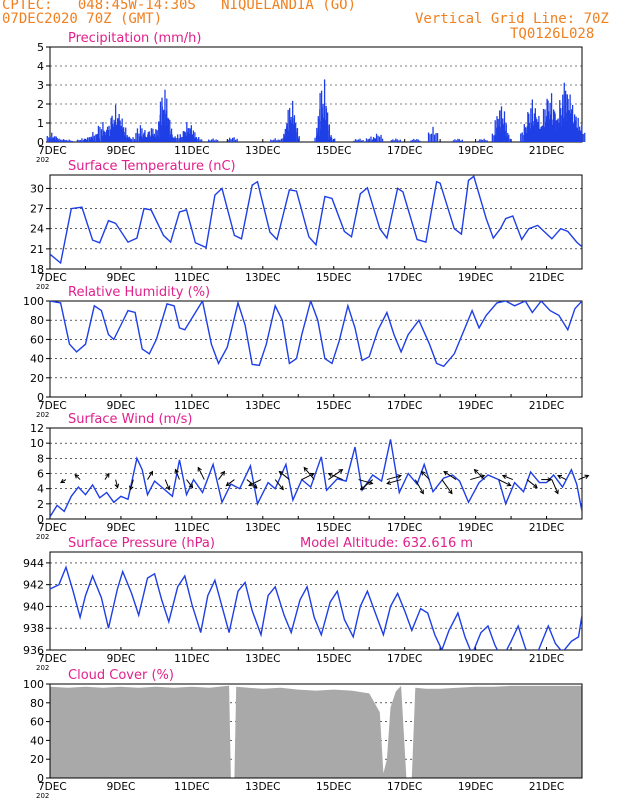 This screenshot has width=618, height=800. I want to click on cloud-area, so click(316, 731).